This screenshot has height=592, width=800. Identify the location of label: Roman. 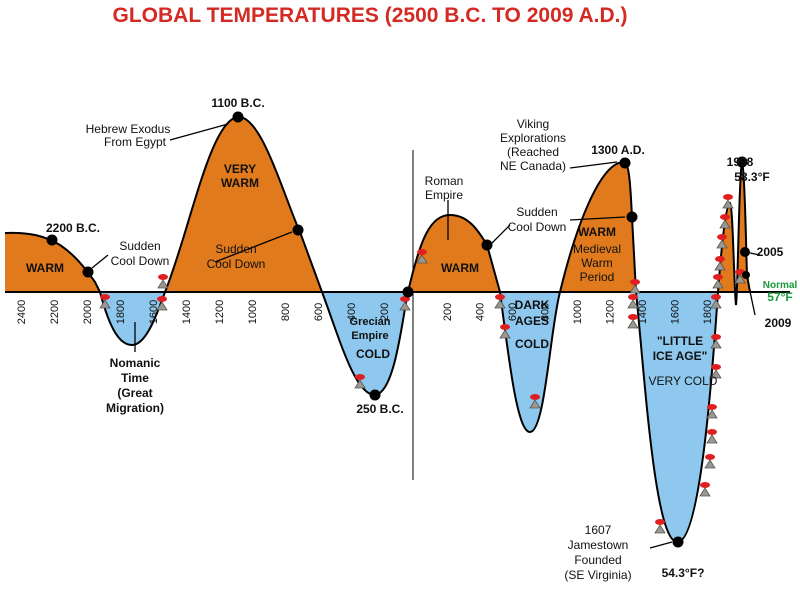
(444, 181).